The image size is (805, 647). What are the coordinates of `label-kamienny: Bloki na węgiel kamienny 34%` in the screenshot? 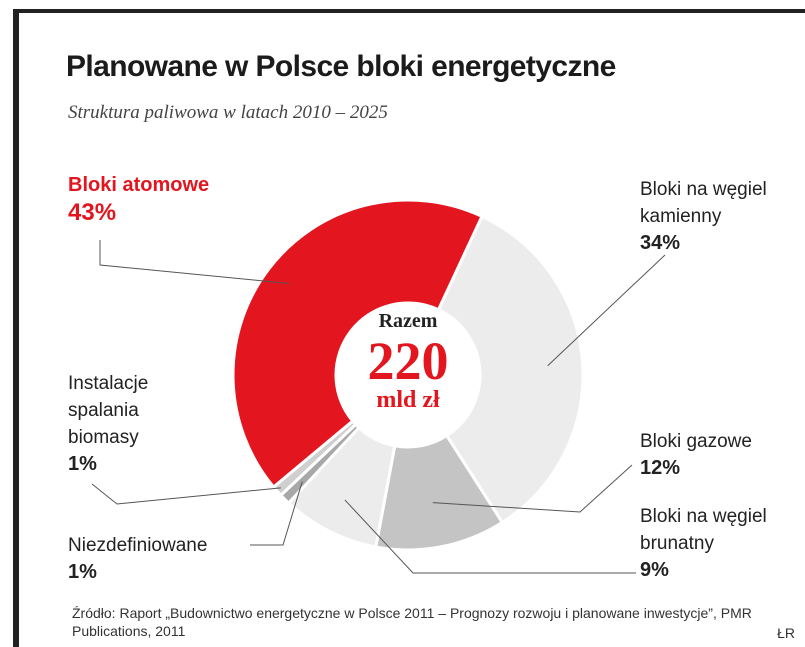 It's located at (703, 216).